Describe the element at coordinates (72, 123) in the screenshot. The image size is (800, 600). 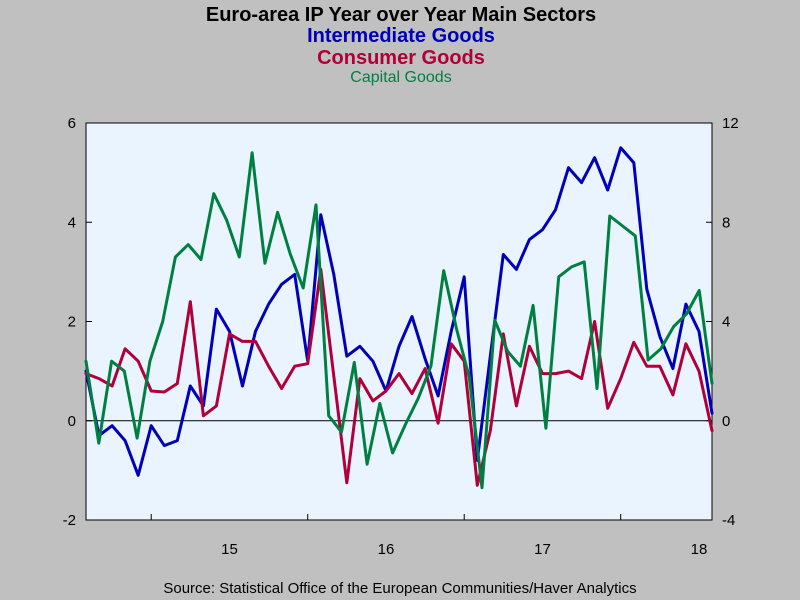
I see `left-axis-tick-label: 6` at that location.